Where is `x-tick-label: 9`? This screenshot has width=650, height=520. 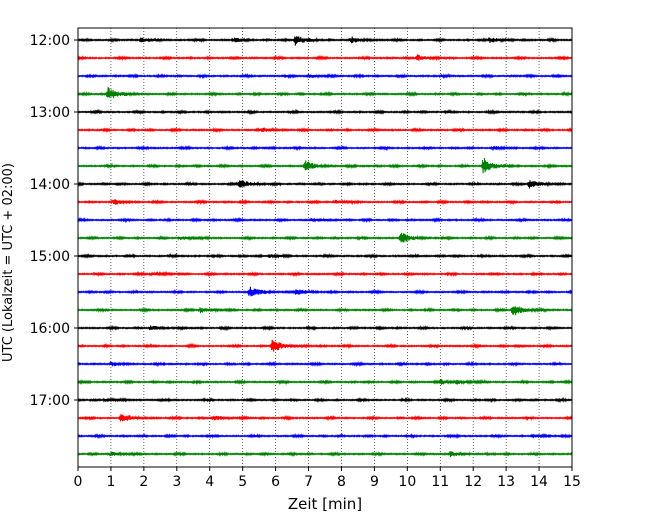 x-tick-label: 9 is located at coordinates (374, 482).